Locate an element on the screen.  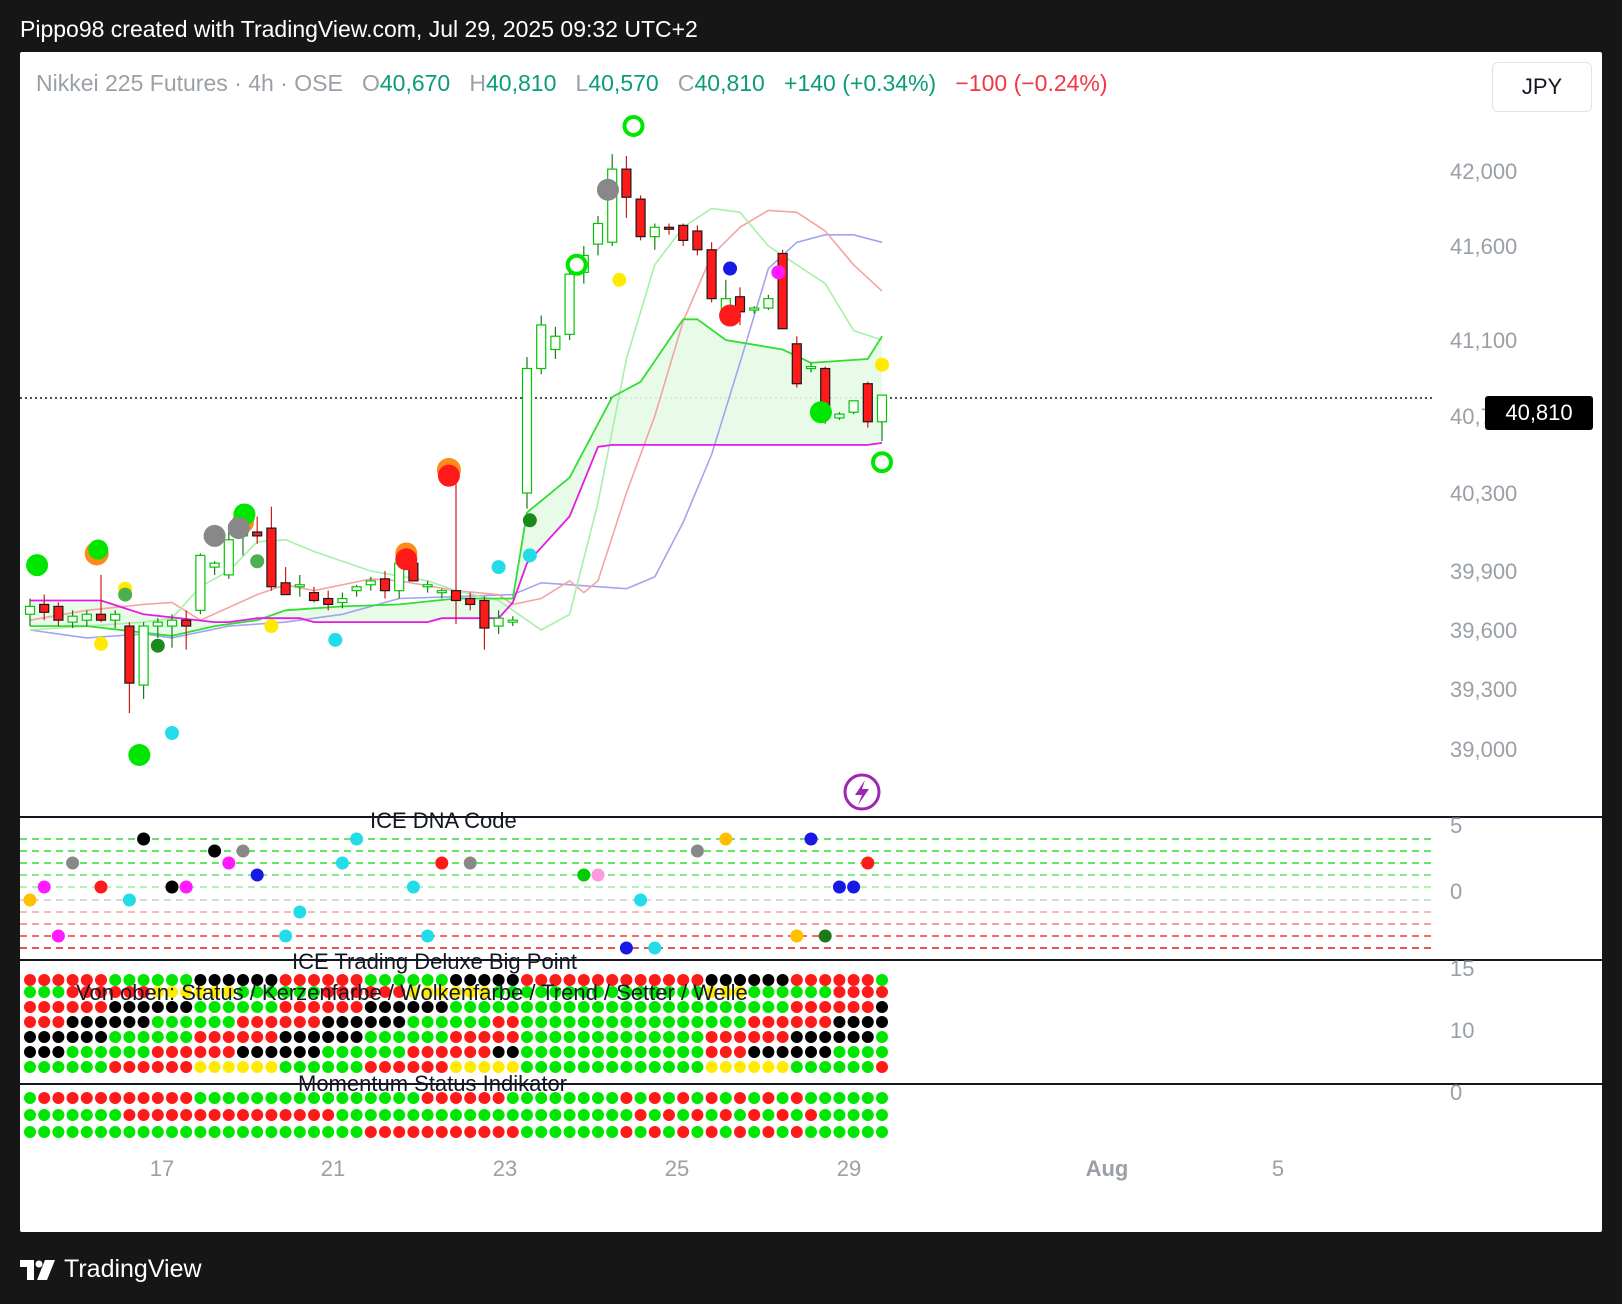
lightning-icon is located at coordinates (862, 792).